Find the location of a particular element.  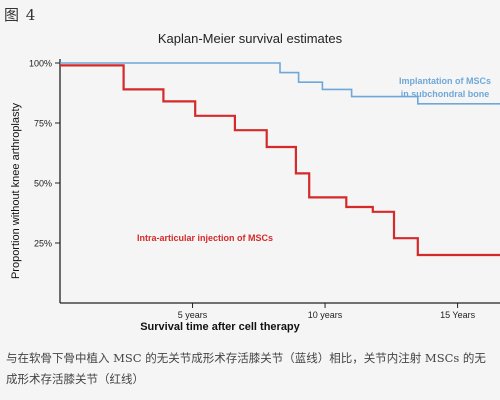

y-tick-label: 50% is located at coordinates (43, 184).